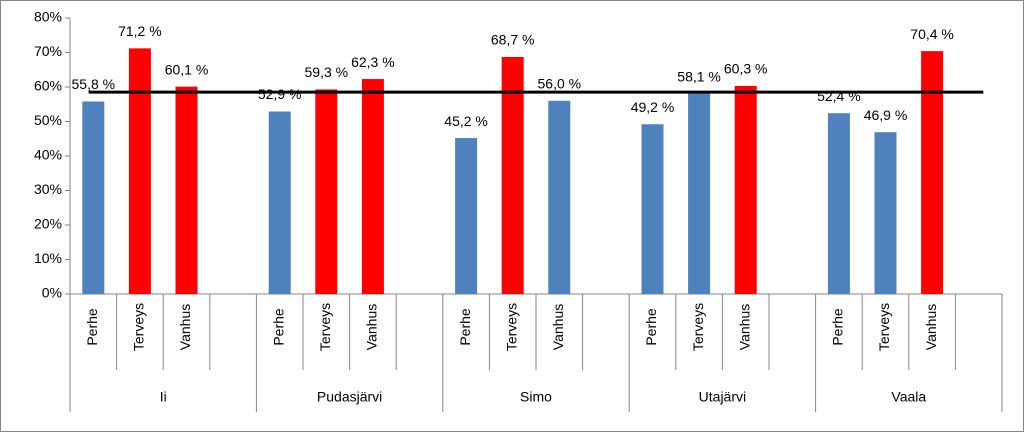 The image size is (1024, 432). What do you see at coordinates (932, 34) in the screenshot?
I see `data-label: 70,4 %` at bounding box center [932, 34].